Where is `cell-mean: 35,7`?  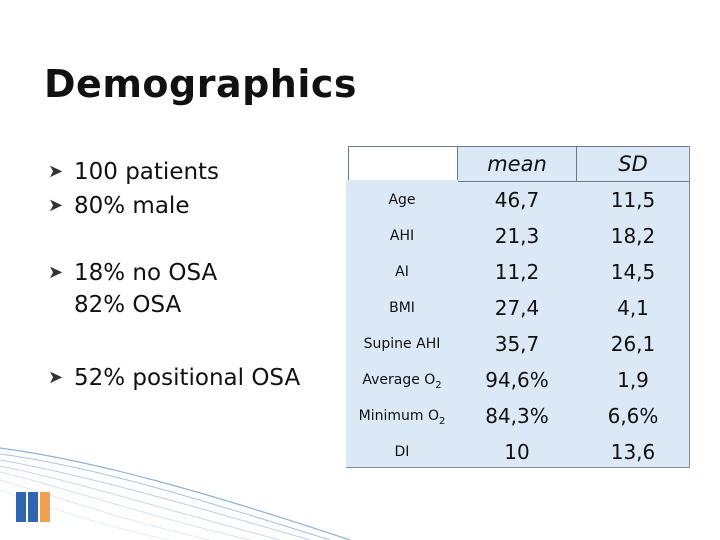 cell-mean: 35,7 is located at coordinates (517, 344).